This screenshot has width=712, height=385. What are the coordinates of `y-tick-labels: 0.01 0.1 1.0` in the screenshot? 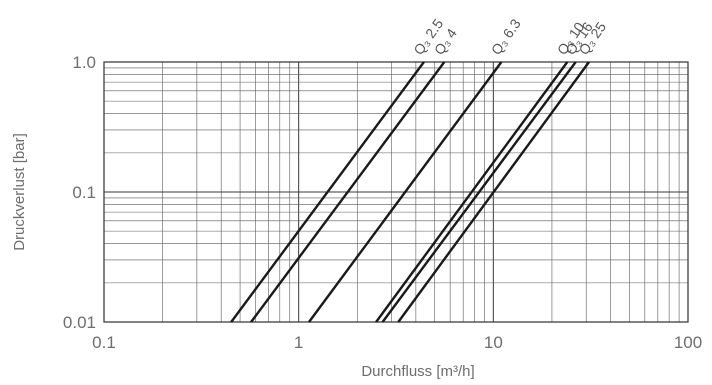 It's located at (79, 192).